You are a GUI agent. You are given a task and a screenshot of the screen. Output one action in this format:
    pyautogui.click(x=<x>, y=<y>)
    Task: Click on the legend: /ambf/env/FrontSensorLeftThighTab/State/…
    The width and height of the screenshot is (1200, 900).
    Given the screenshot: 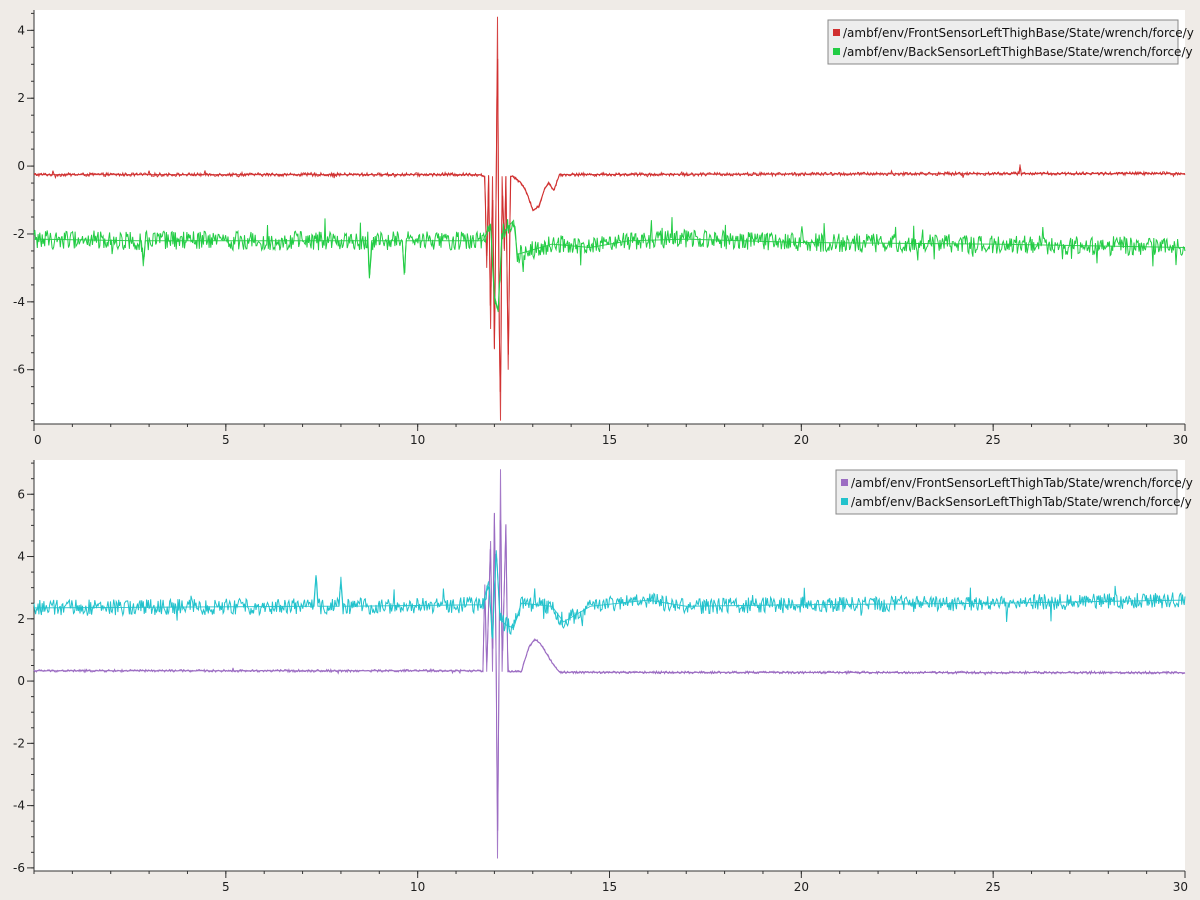 What is the action you would take?
    pyautogui.click(x=1014, y=492)
    